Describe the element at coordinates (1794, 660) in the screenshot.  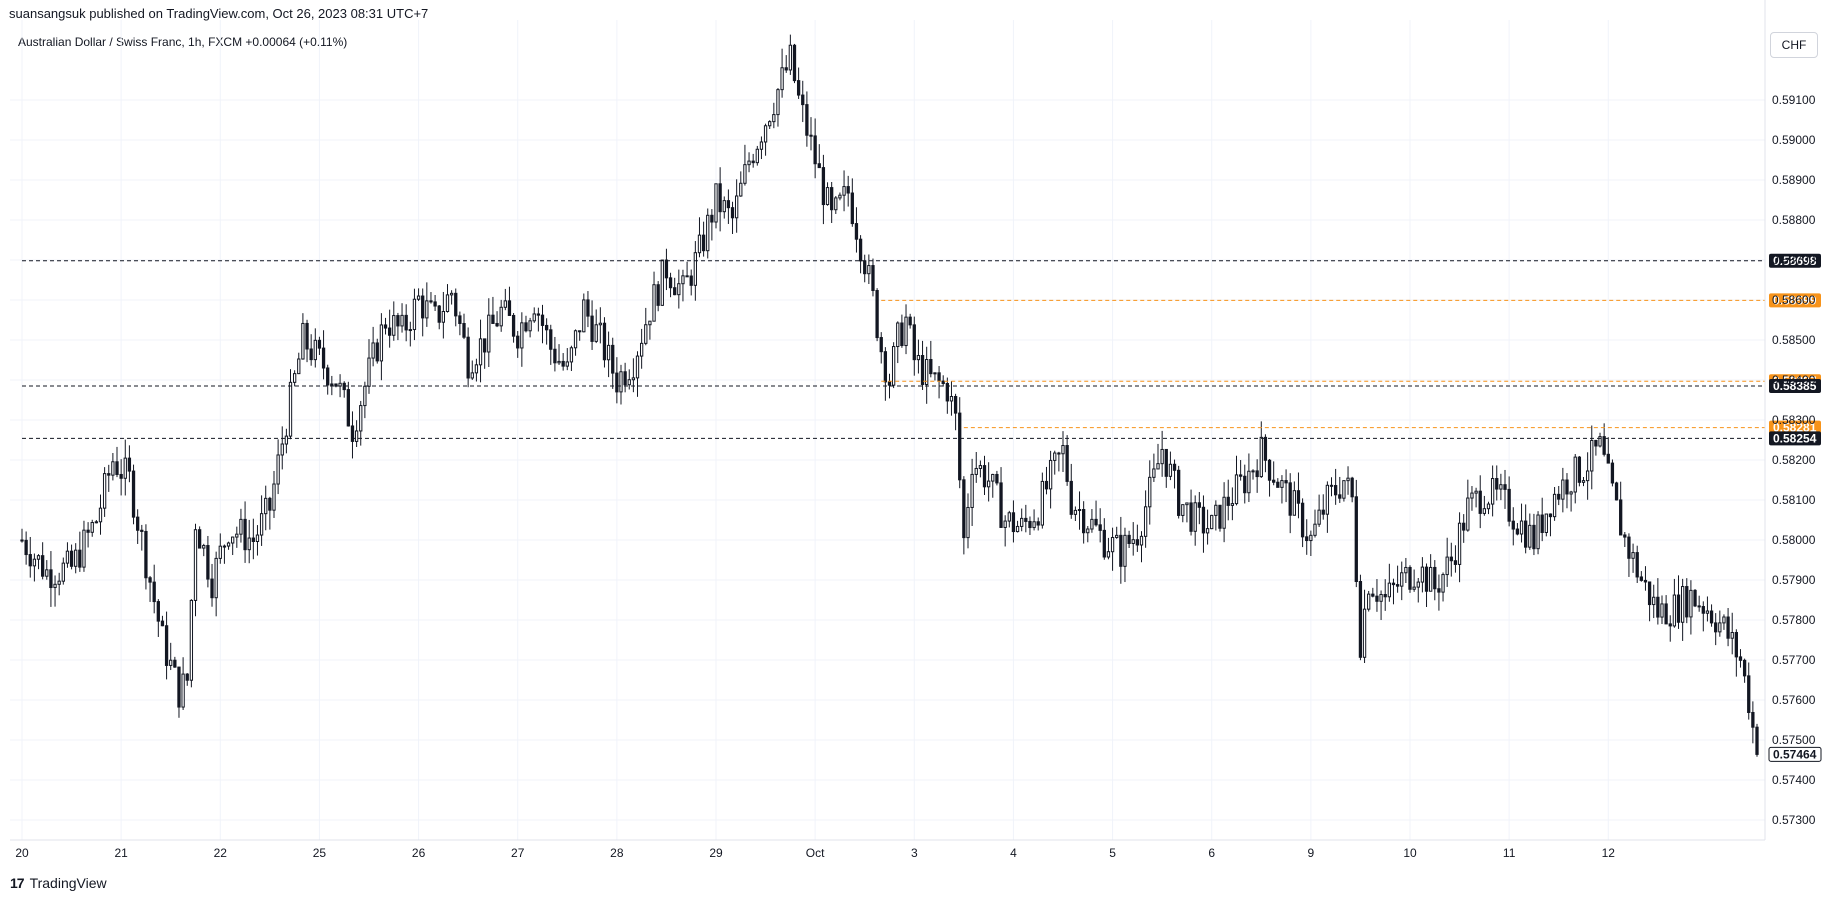
I see `price-tick-label: 0.57700` at that location.